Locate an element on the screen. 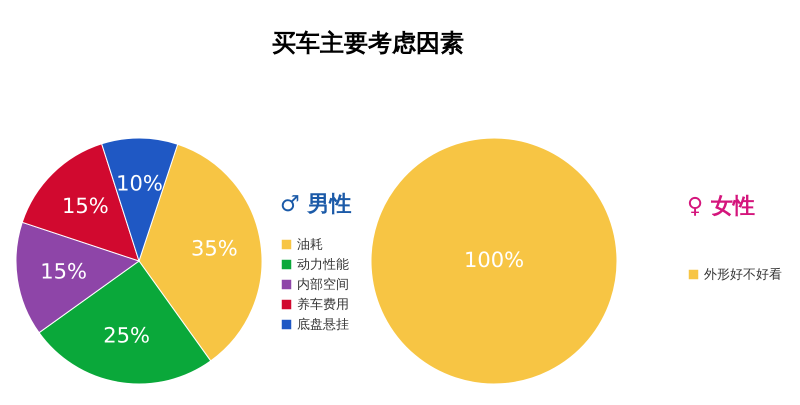 This screenshot has height=405, width=800. data-label: 10% is located at coordinates (139, 184).